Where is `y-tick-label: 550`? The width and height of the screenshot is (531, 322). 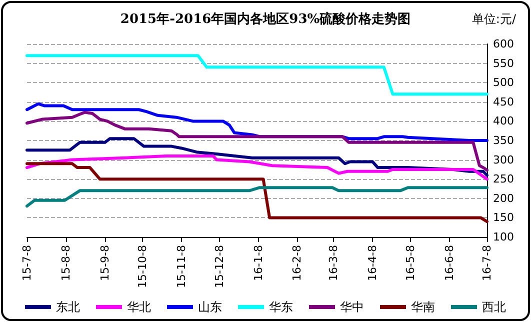 y-tick-label: 550 is located at coordinates (503, 63).